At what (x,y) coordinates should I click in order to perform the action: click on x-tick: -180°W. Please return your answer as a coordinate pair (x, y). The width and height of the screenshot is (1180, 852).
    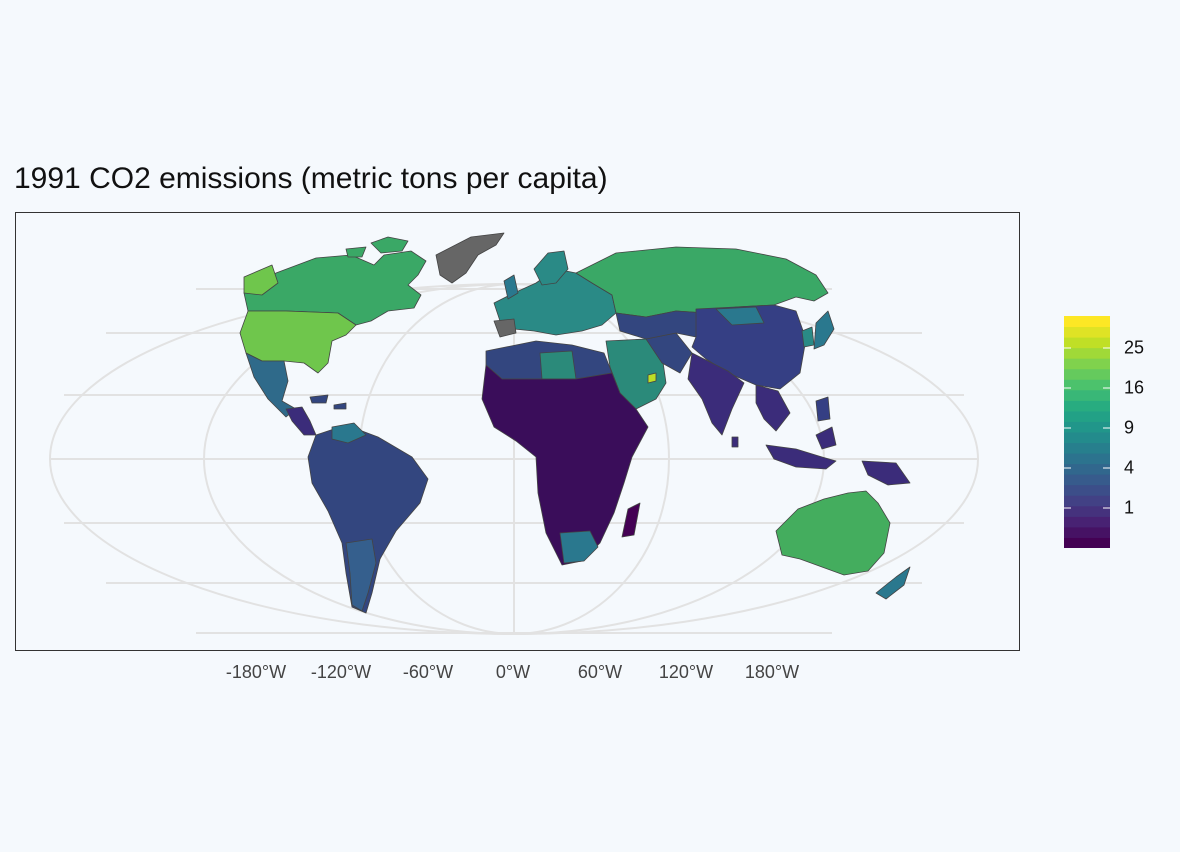
    Looking at the image, I should click on (256, 672).